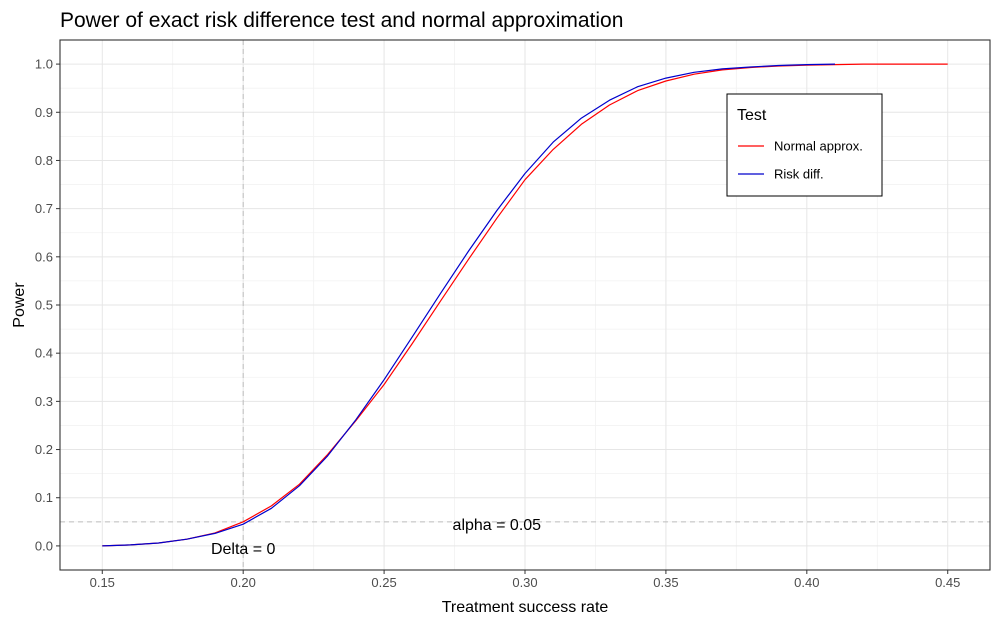  What do you see at coordinates (19, 305) in the screenshot?
I see `y-axis-title: Power` at bounding box center [19, 305].